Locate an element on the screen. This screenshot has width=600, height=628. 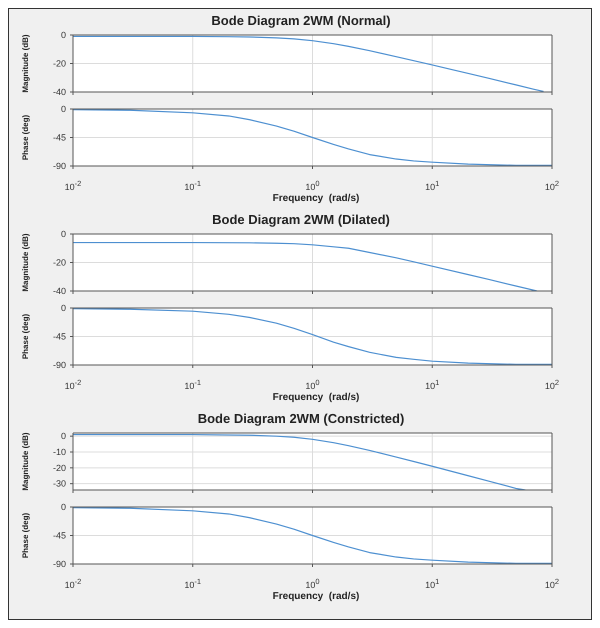
y-tick-label: -30 is located at coordinates (59, 483).